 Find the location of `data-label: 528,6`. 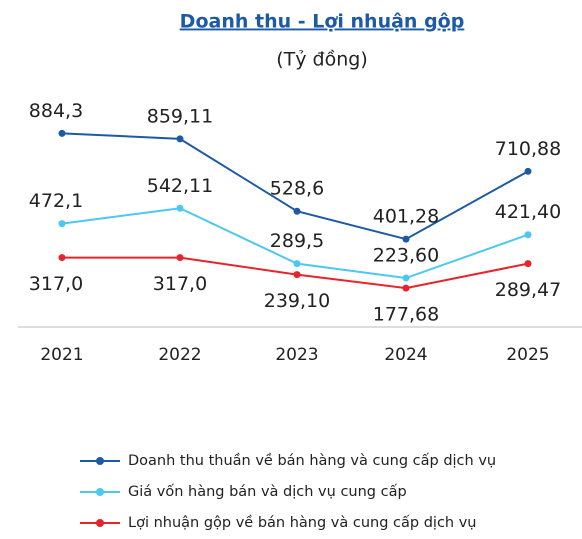

data-label: 528,6 is located at coordinates (297, 189).